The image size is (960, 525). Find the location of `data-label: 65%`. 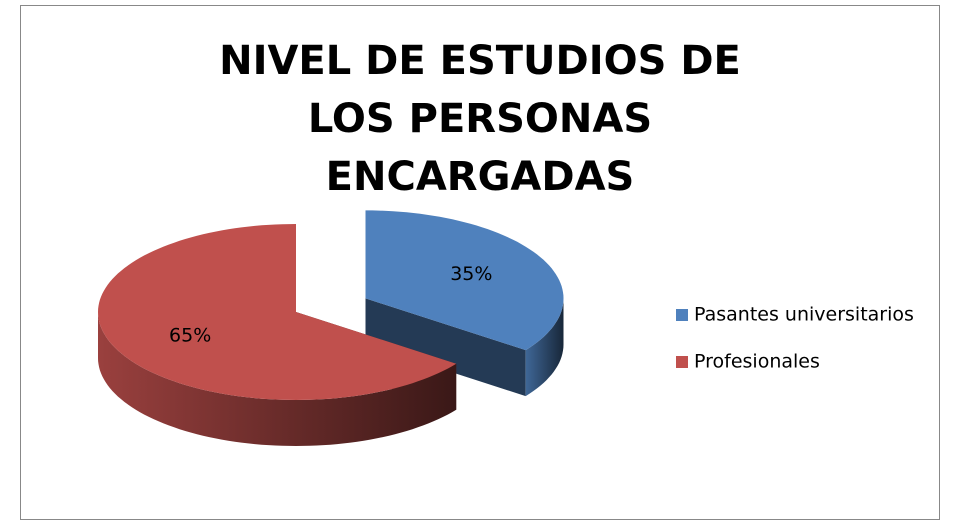

data-label: 65% is located at coordinates (190, 335).